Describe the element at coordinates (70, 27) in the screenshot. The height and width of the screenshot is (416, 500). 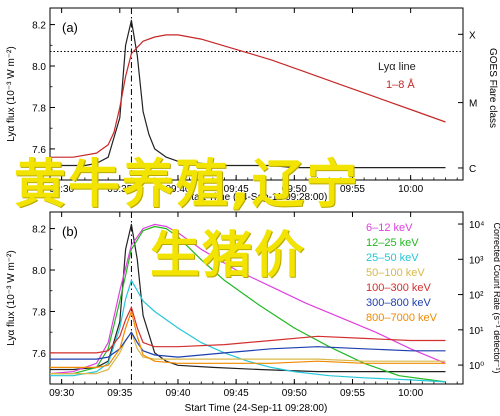
I see `panel-a-label: (a)` at that location.